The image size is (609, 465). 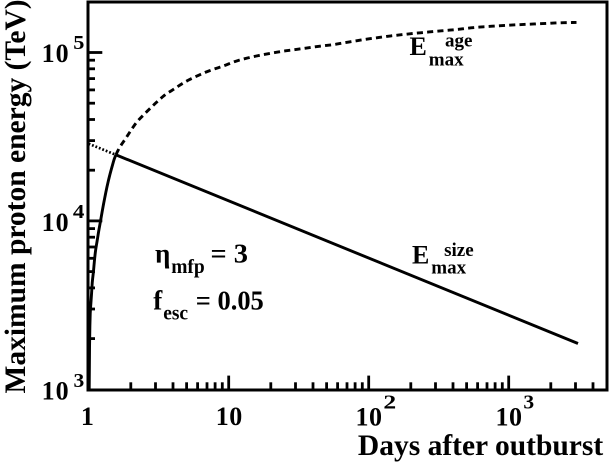 What do you see at coordinates (158, 301) in the screenshot?
I see `svg-text: f` at bounding box center [158, 301].